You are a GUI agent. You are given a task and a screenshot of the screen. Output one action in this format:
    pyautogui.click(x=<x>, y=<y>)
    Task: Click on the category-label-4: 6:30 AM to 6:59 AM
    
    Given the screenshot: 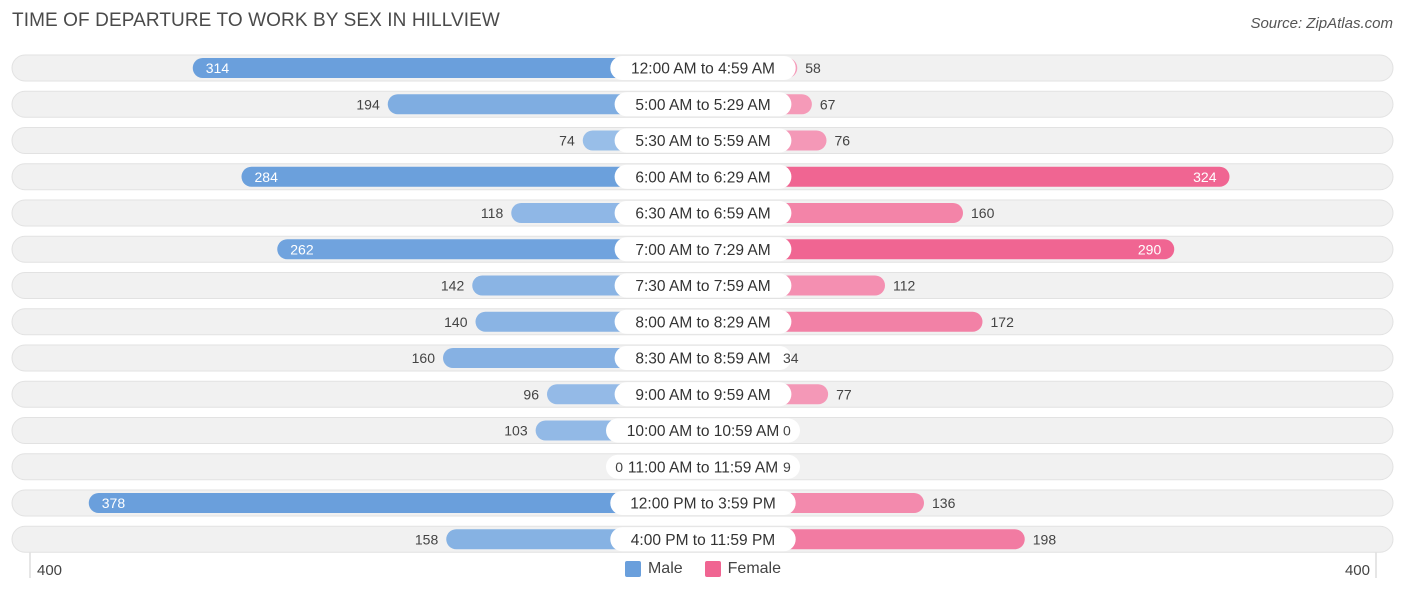 What is the action you would take?
    pyautogui.click(x=702, y=214)
    